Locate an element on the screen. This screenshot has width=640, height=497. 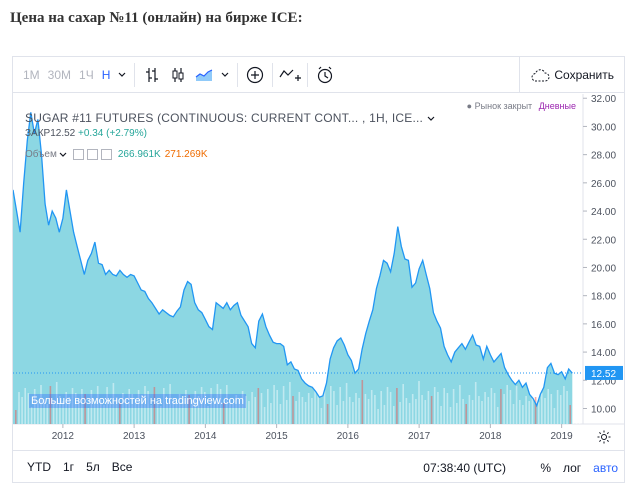
interval-30m: 30М is located at coordinates (59, 74).